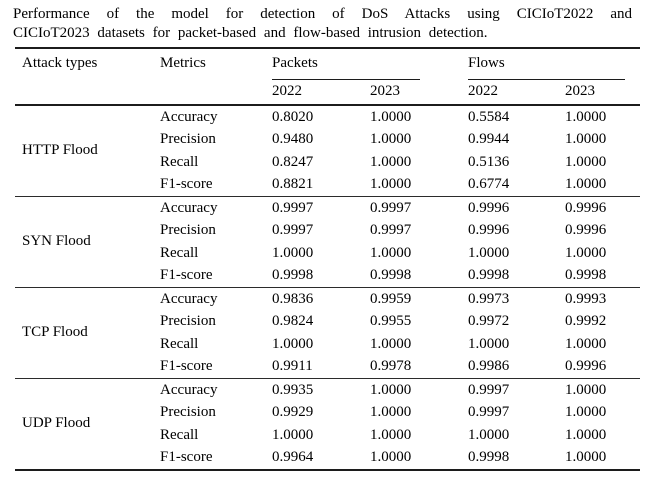 Image resolution: width=646 pixels, height=484 pixels. I want to click on subheader-flows-2023: 2023, so click(599, 93).